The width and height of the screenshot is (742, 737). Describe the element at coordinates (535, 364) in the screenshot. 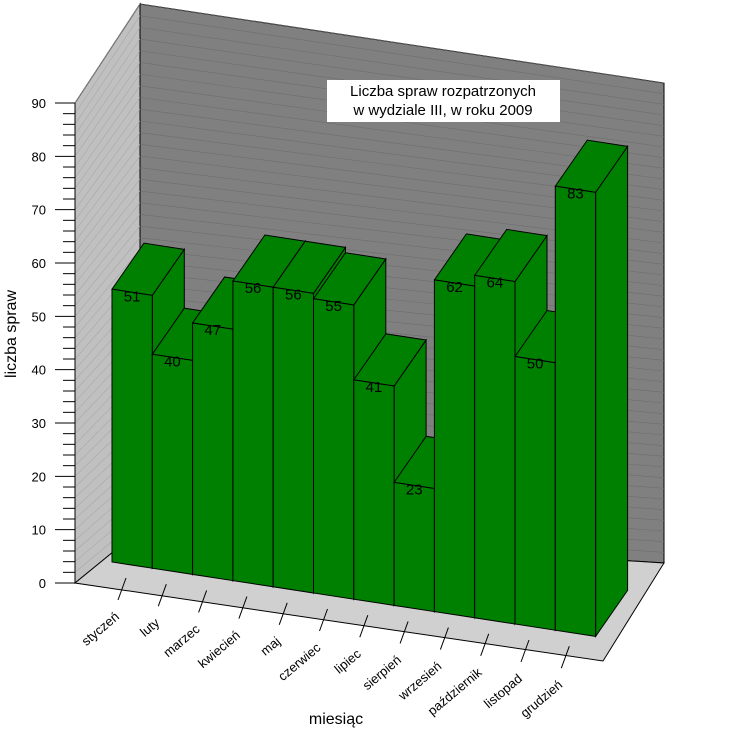

I see `value-label-11: 50` at that location.